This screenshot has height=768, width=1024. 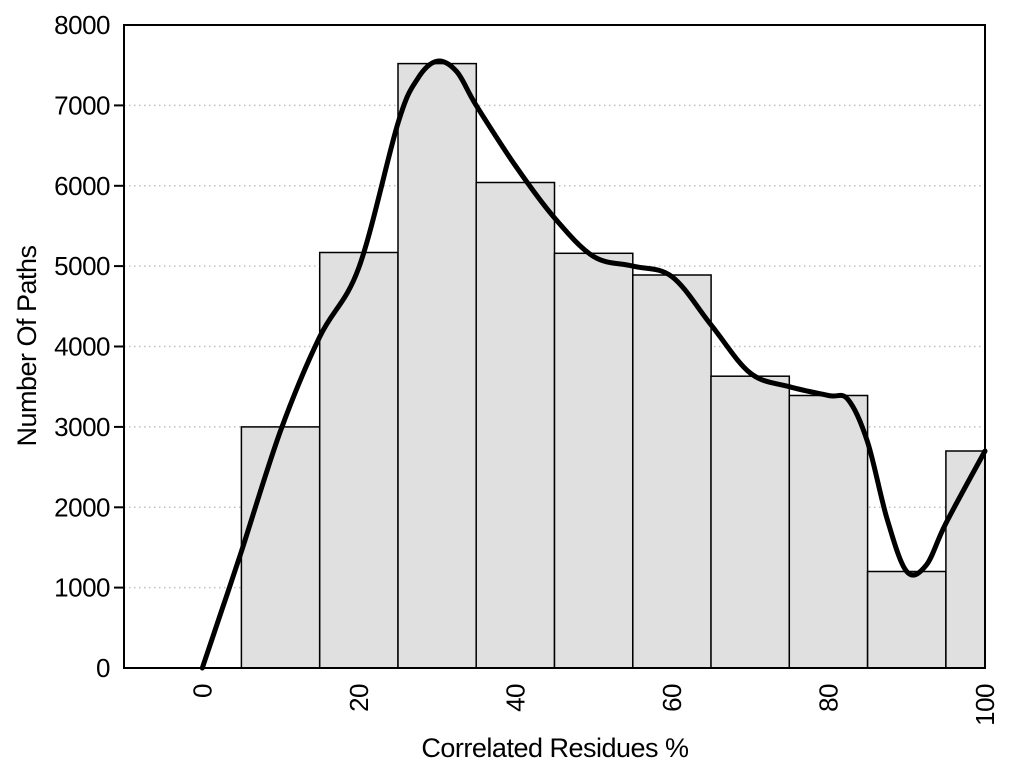 What do you see at coordinates (82, 105) in the screenshot?
I see `y-tick-label: 7000` at bounding box center [82, 105].